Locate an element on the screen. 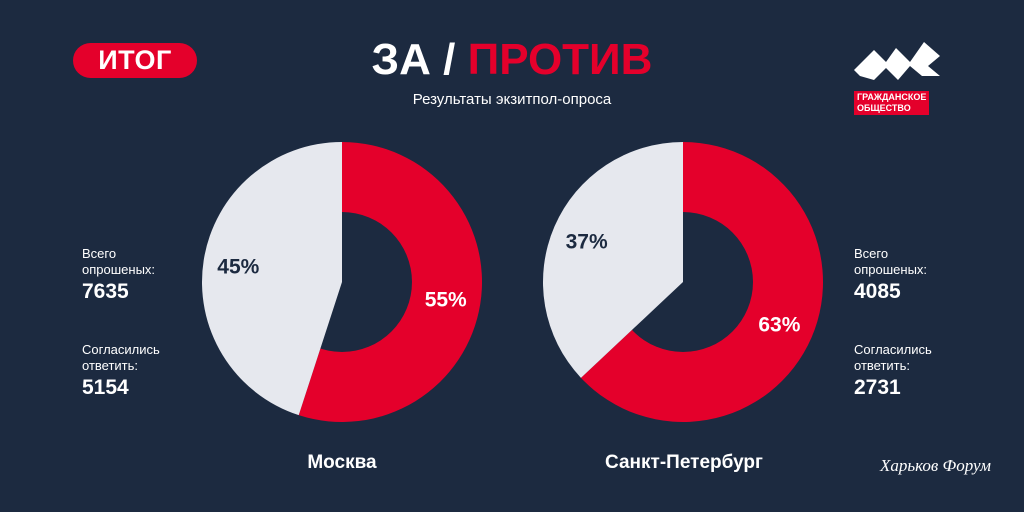 This screenshot has width=1024, height=512. result-badge: ИТОГ is located at coordinates (135, 60).